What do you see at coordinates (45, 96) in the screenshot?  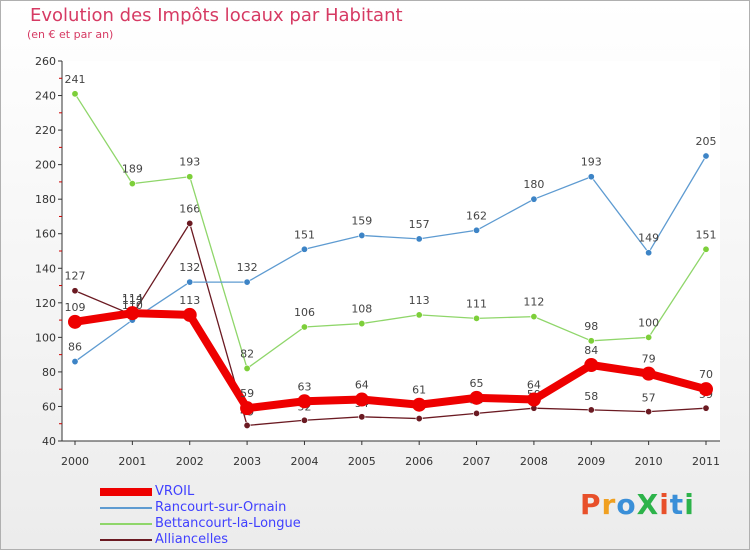 I see `y-tick-label: 240` at bounding box center [45, 96].